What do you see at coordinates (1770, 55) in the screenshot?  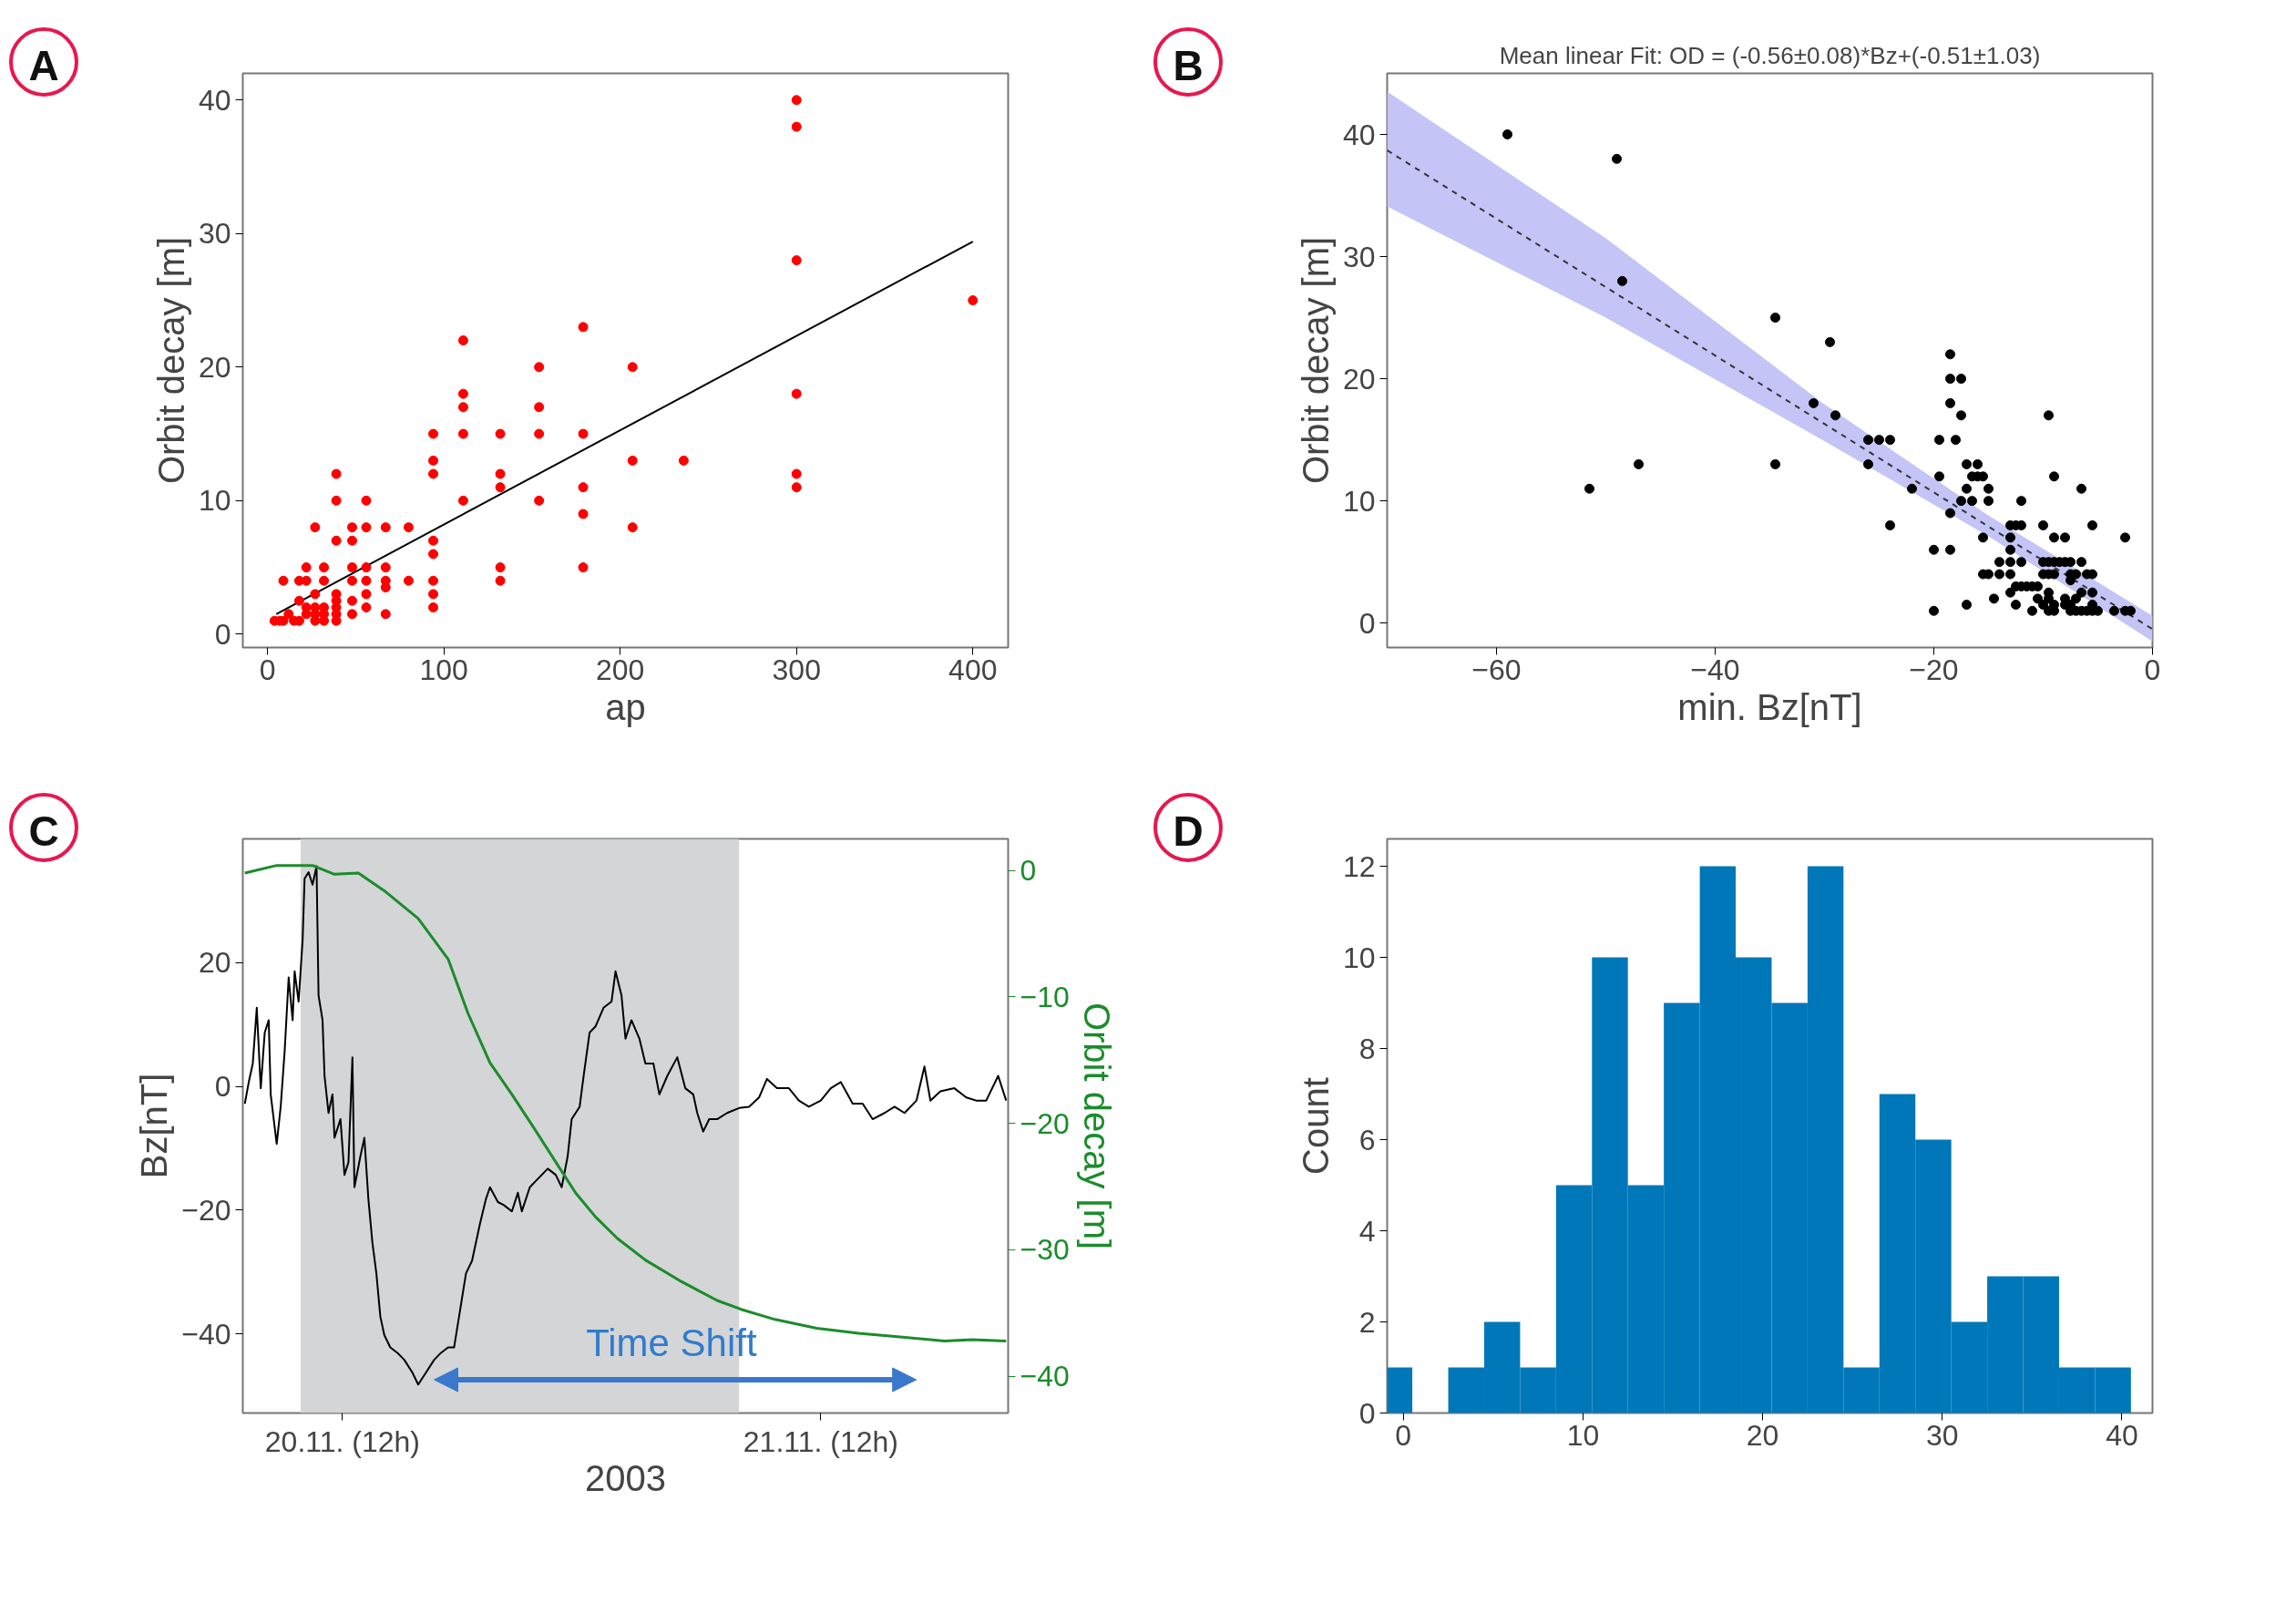 I see `chart-title: Mean linear Fit: OD = (-0.56±0.08)*Bz+(-0.51±1.03)` at bounding box center [1770, 55].